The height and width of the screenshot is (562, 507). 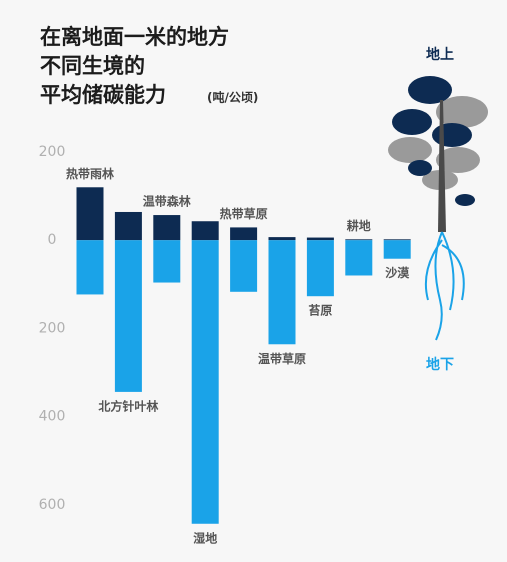 I want to click on category-label: 苔原, so click(x=320, y=310).